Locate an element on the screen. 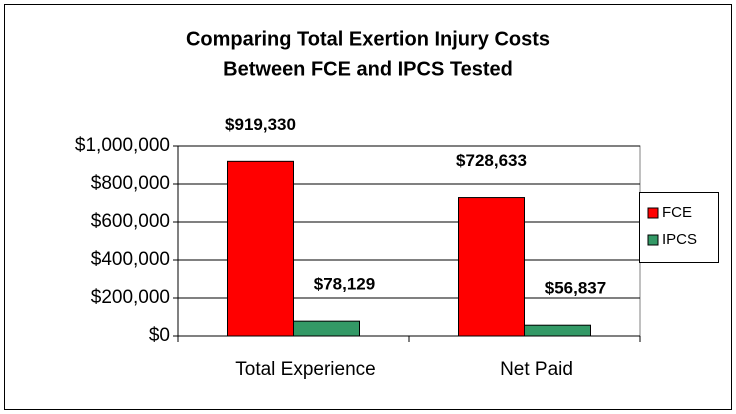 The image size is (736, 414). value-label: $56,837 is located at coordinates (575, 288).